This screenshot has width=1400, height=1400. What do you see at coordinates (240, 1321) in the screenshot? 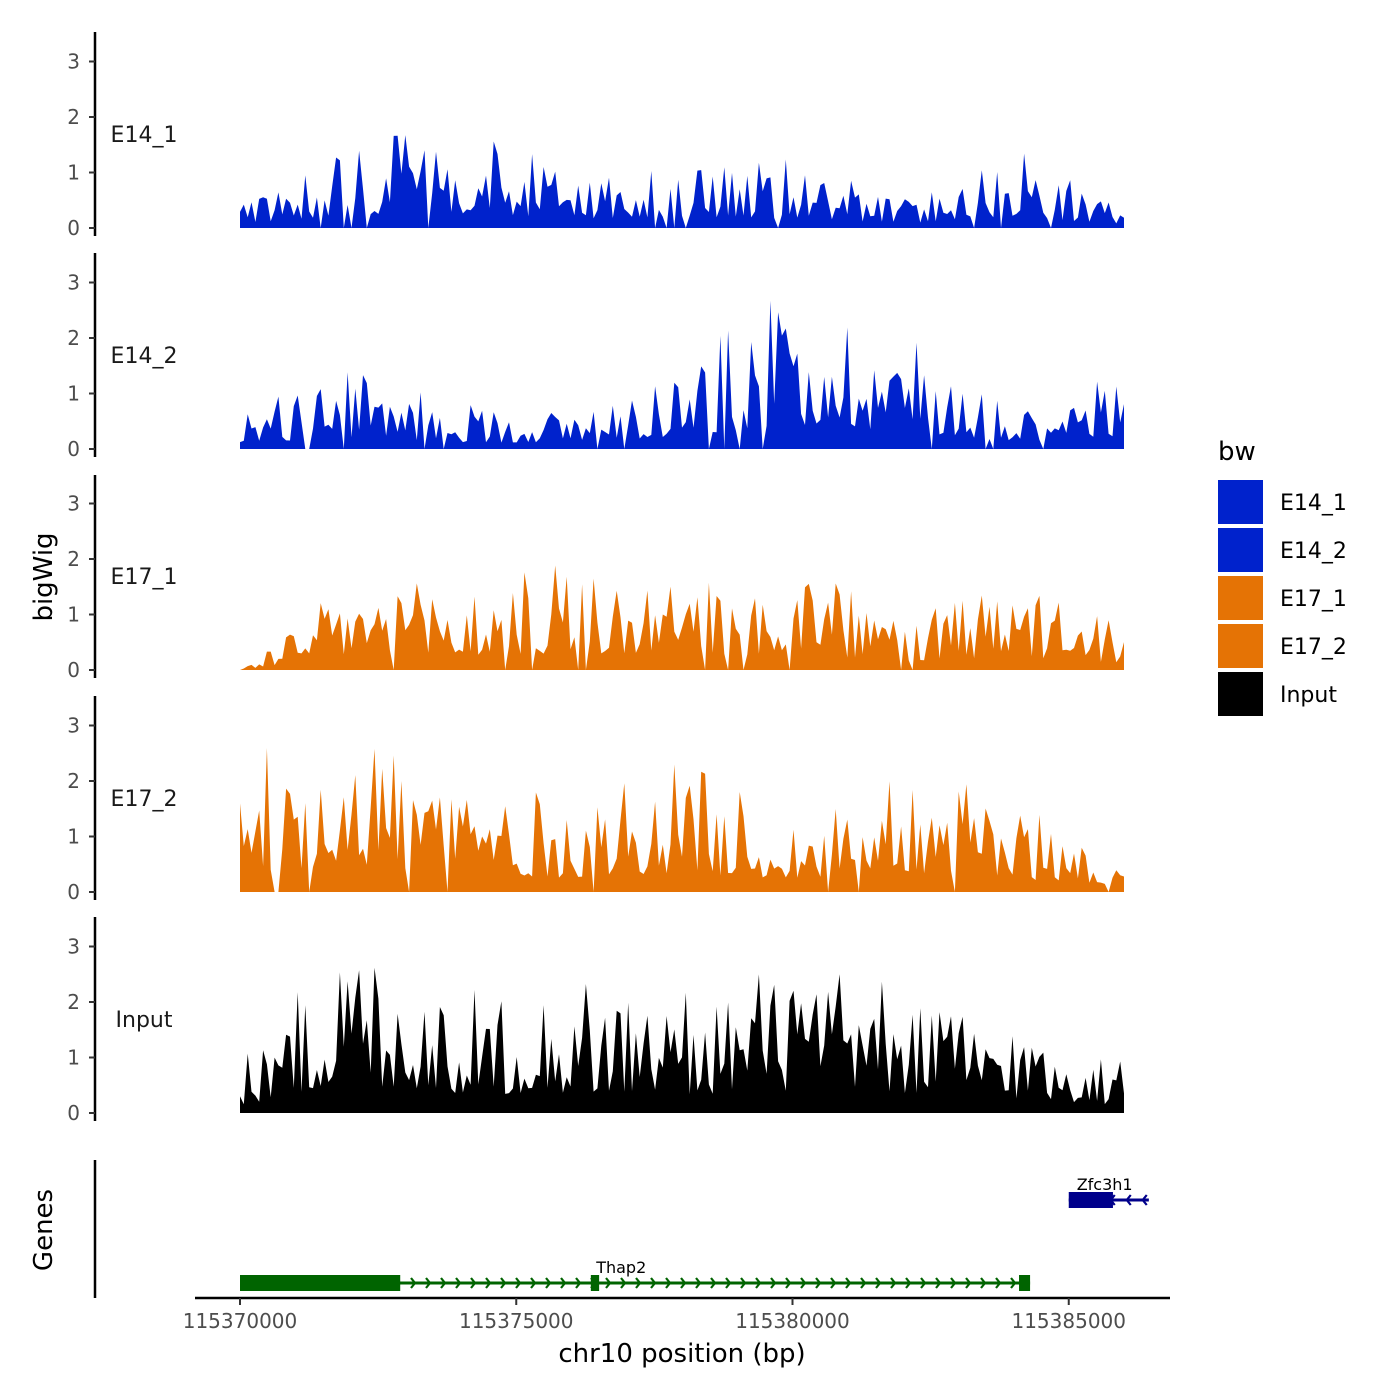
I see `x-tick-label-115370000: 115370000` at bounding box center [240, 1321].